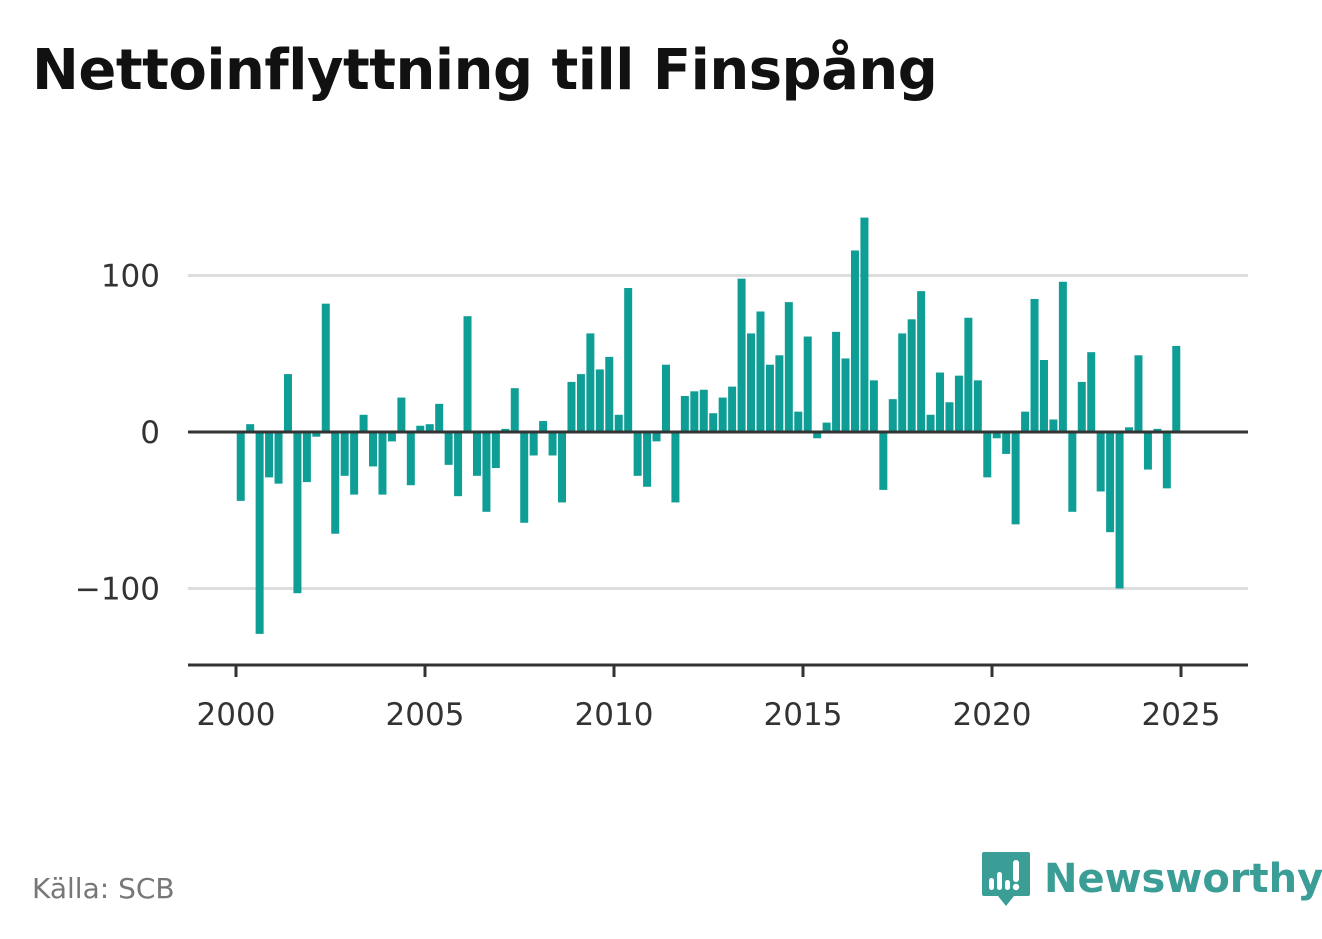  Describe the element at coordinates (425, 715) in the screenshot. I see `x-tick-label-1: 2005` at that location.